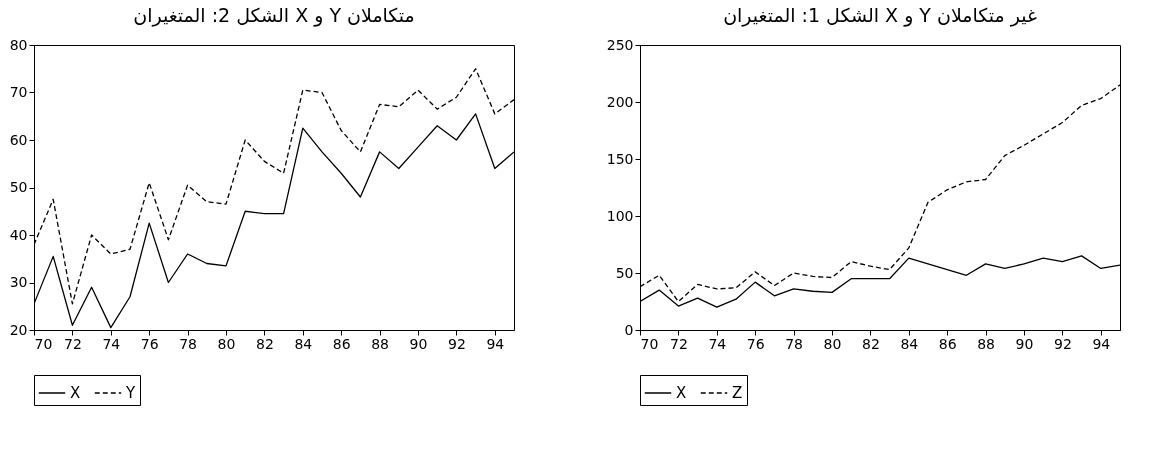  What do you see at coordinates (274, 15) in the screenshot?
I see `chart-title: الشكل 2: المتغيران X و Y متكاملان` at bounding box center [274, 15].